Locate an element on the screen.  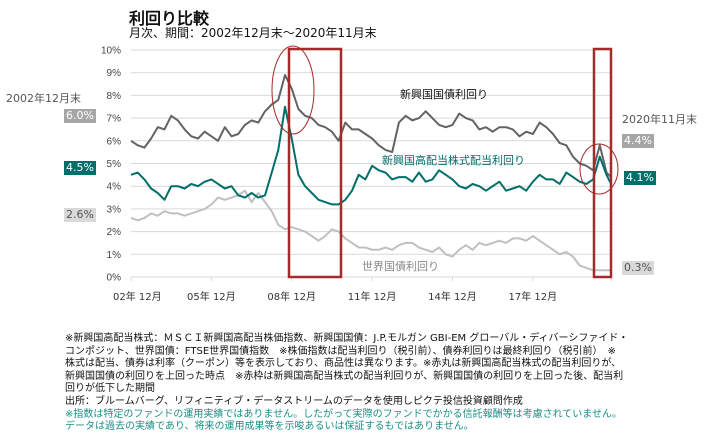
y-tick-label: 10% is located at coordinates (111, 51).